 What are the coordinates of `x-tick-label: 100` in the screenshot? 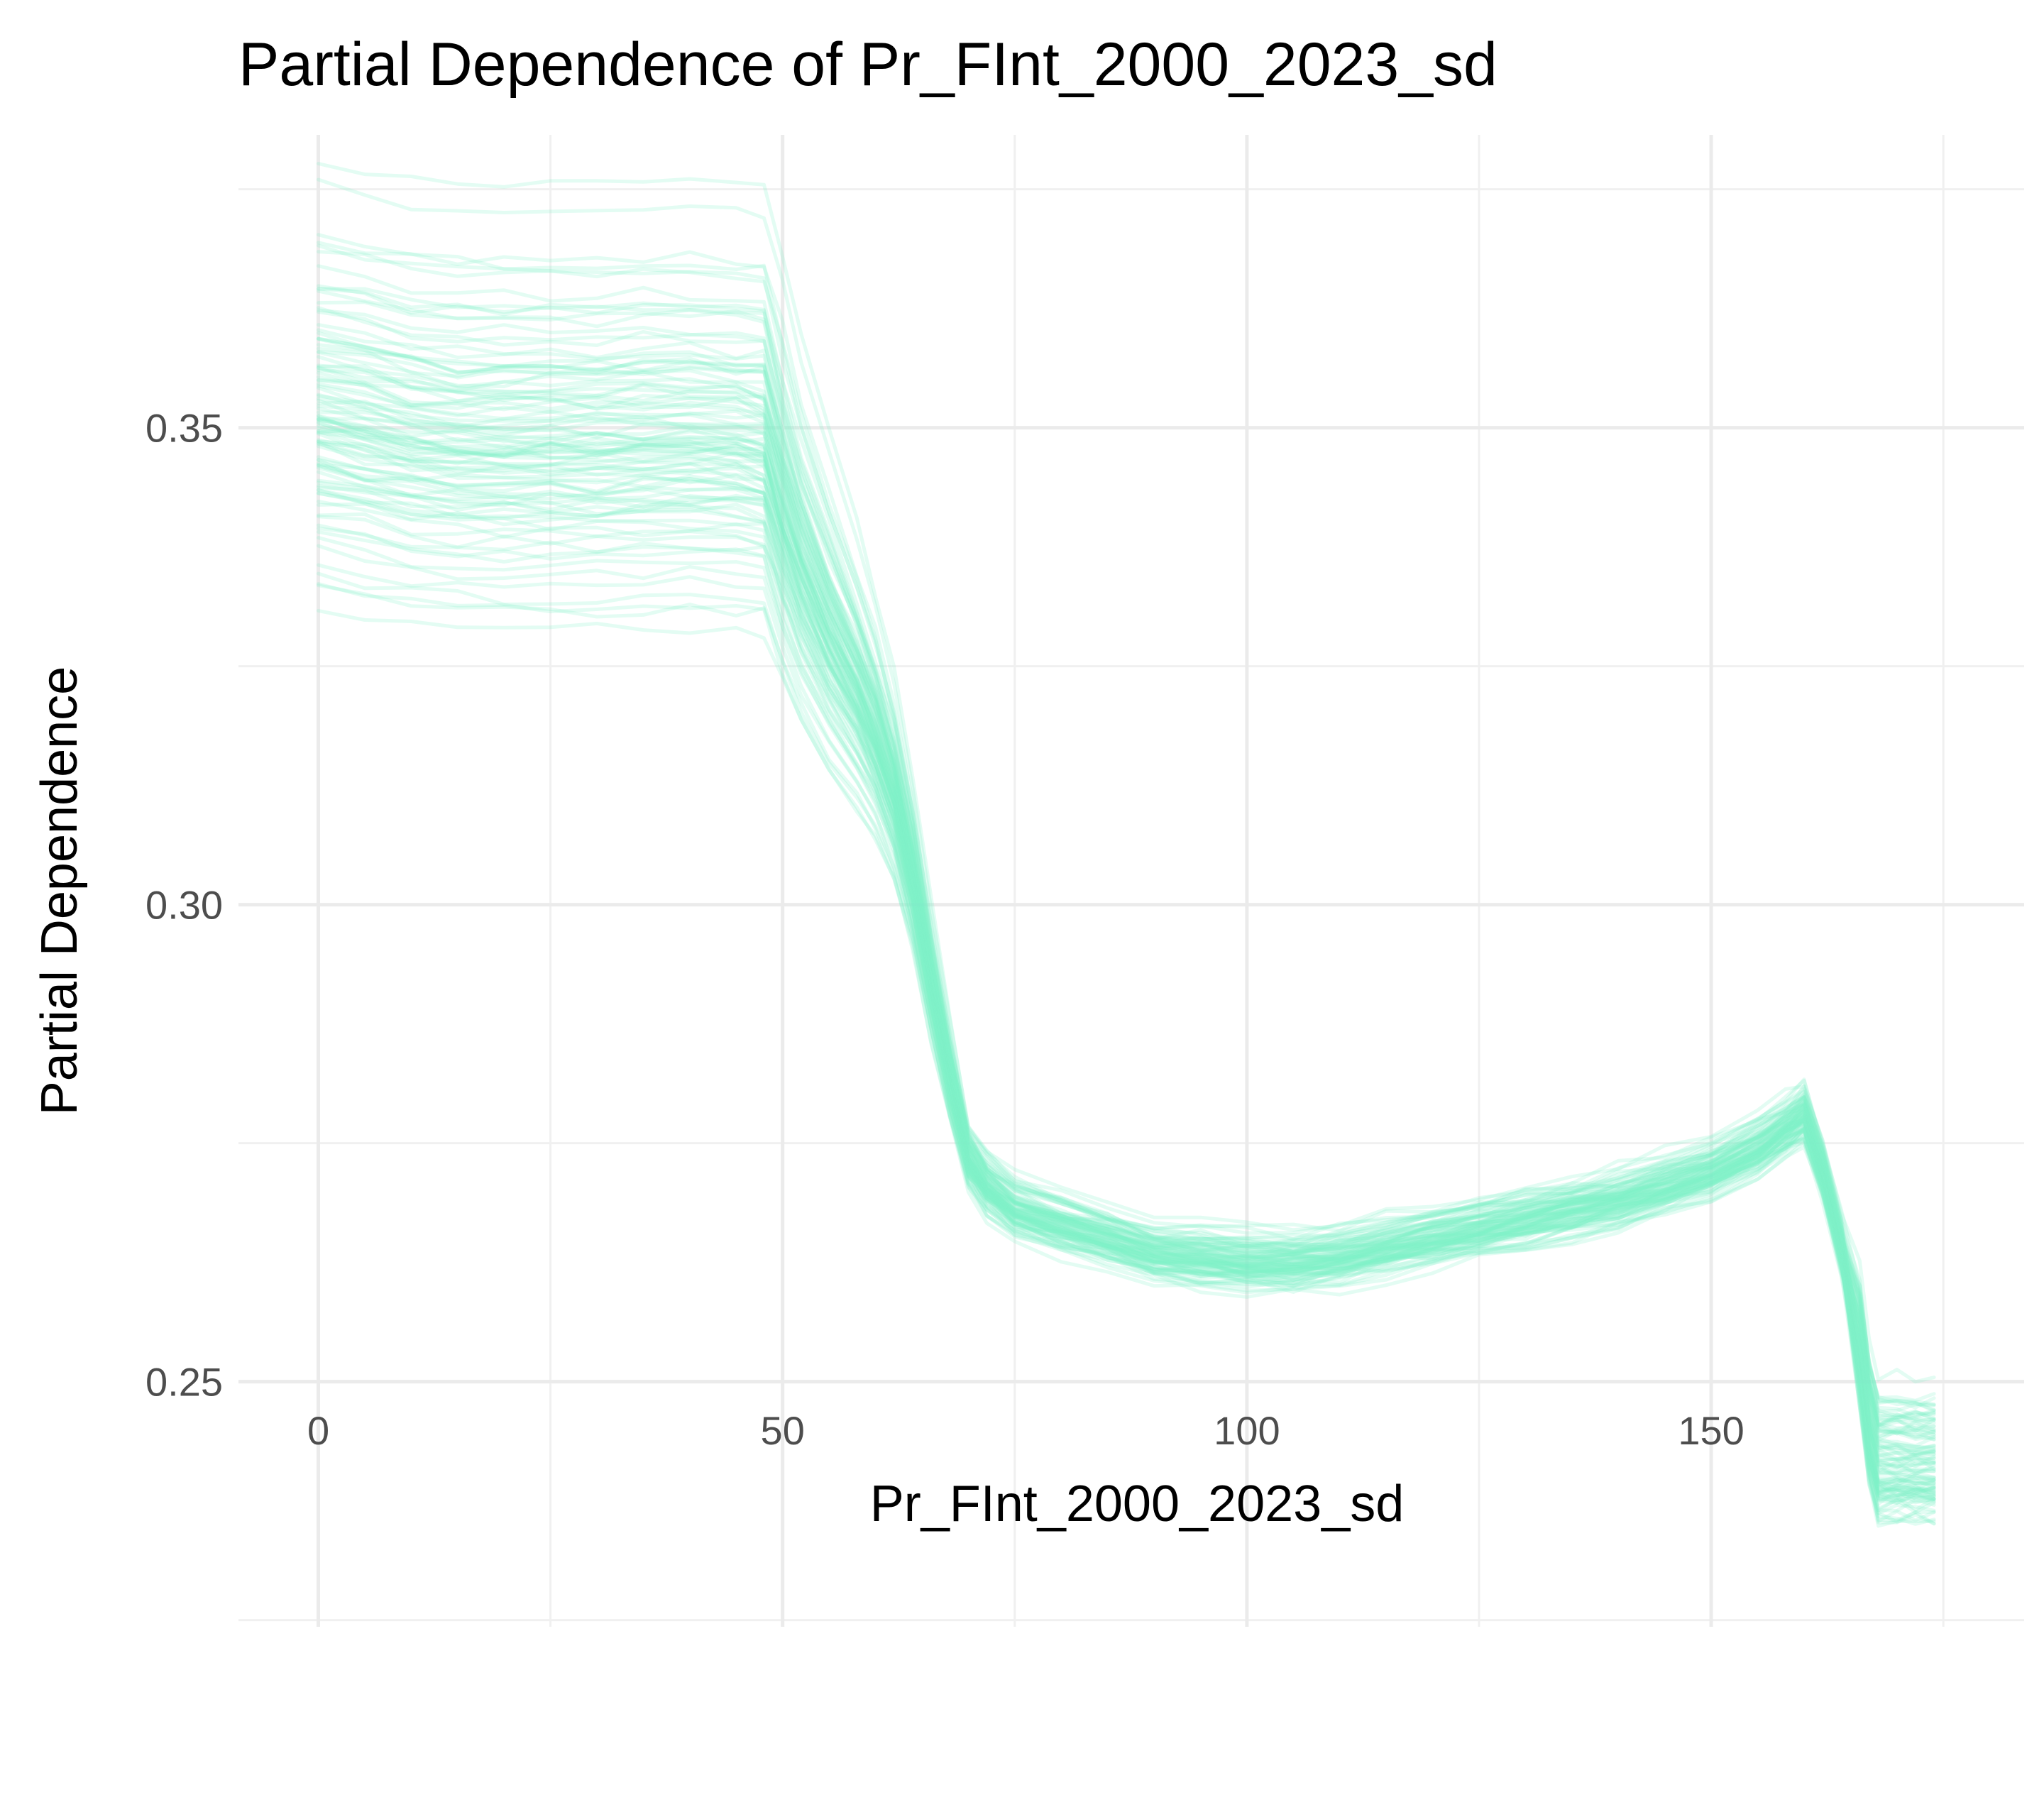 It's located at (1247, 1430).